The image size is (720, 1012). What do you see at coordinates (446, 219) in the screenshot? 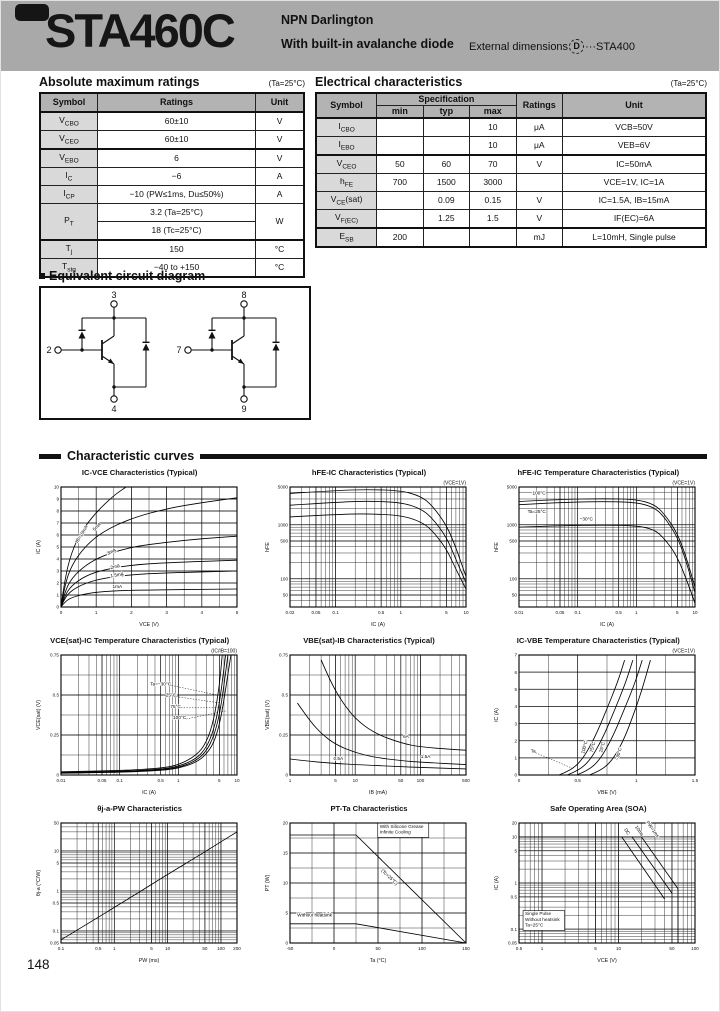
I see `typ-cell: 1.25` at bounding box center [446, 219].